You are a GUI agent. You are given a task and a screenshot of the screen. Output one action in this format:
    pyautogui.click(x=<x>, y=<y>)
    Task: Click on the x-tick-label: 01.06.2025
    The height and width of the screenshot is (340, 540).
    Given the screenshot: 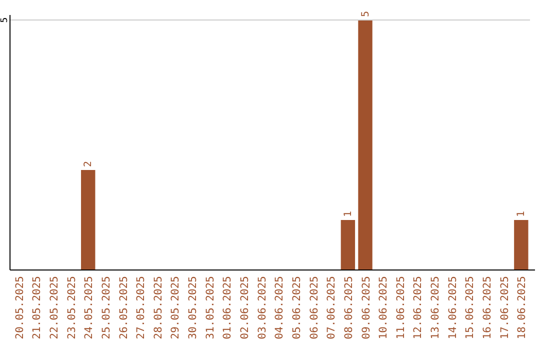 What is the action you would take?
    pyautogui.click(x=228, y=308)
    